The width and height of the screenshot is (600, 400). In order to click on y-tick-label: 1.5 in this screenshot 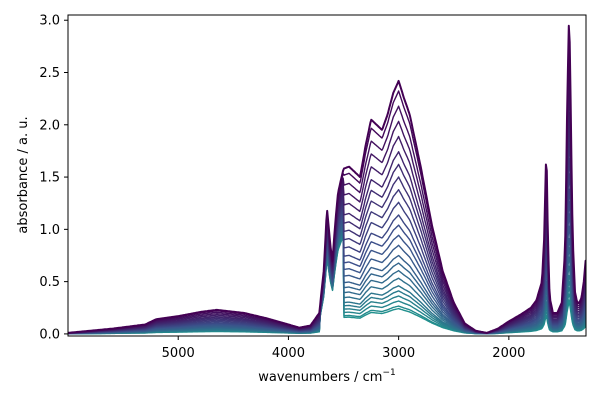, I will do `click(49, 178)`.